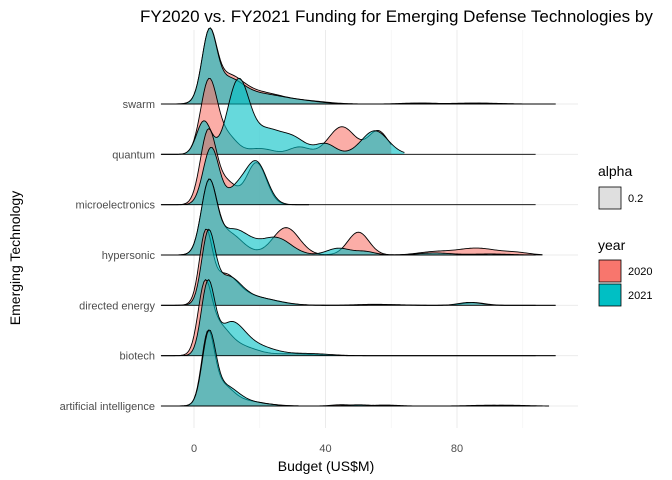 The image size is (672, 480). What do you see at coordinates (640, 272) in the screenshot?
I see `legend-year-label-2020: 2020` at bounding box center [640, 272].